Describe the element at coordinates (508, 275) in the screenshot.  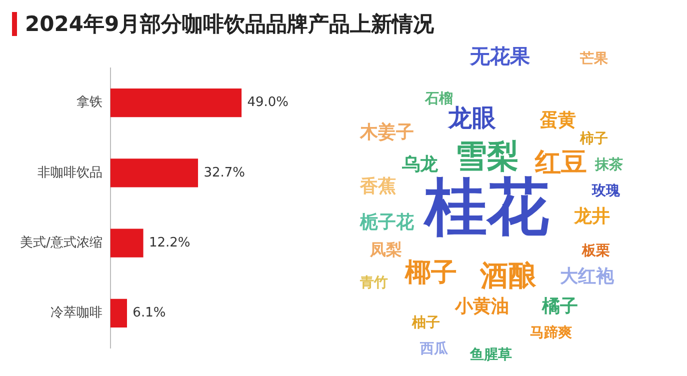
I see `text: 酒酿` at that location.